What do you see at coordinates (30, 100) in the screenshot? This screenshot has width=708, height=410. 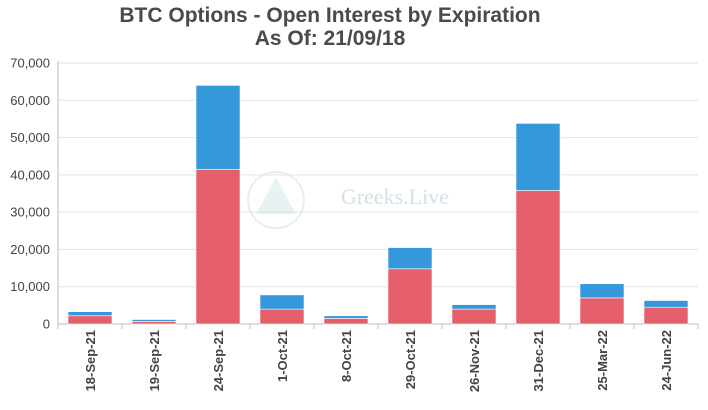 I see `y-tick-label: 60,000` at bounding box center [30, 100].